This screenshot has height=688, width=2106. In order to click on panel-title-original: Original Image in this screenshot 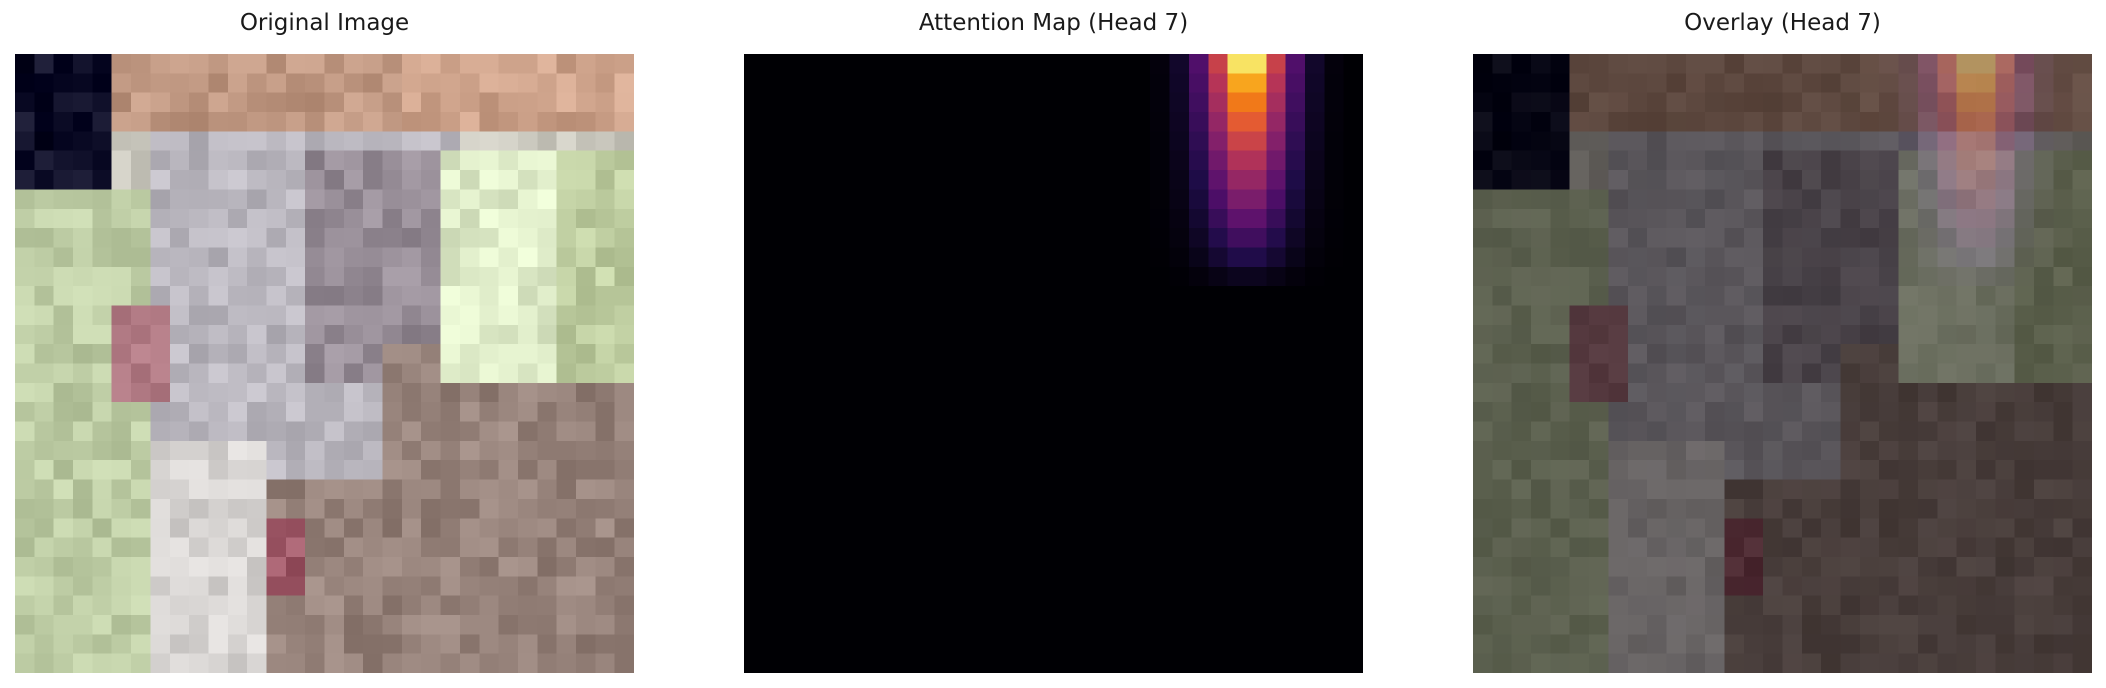, I will do `click(324, 23)`.